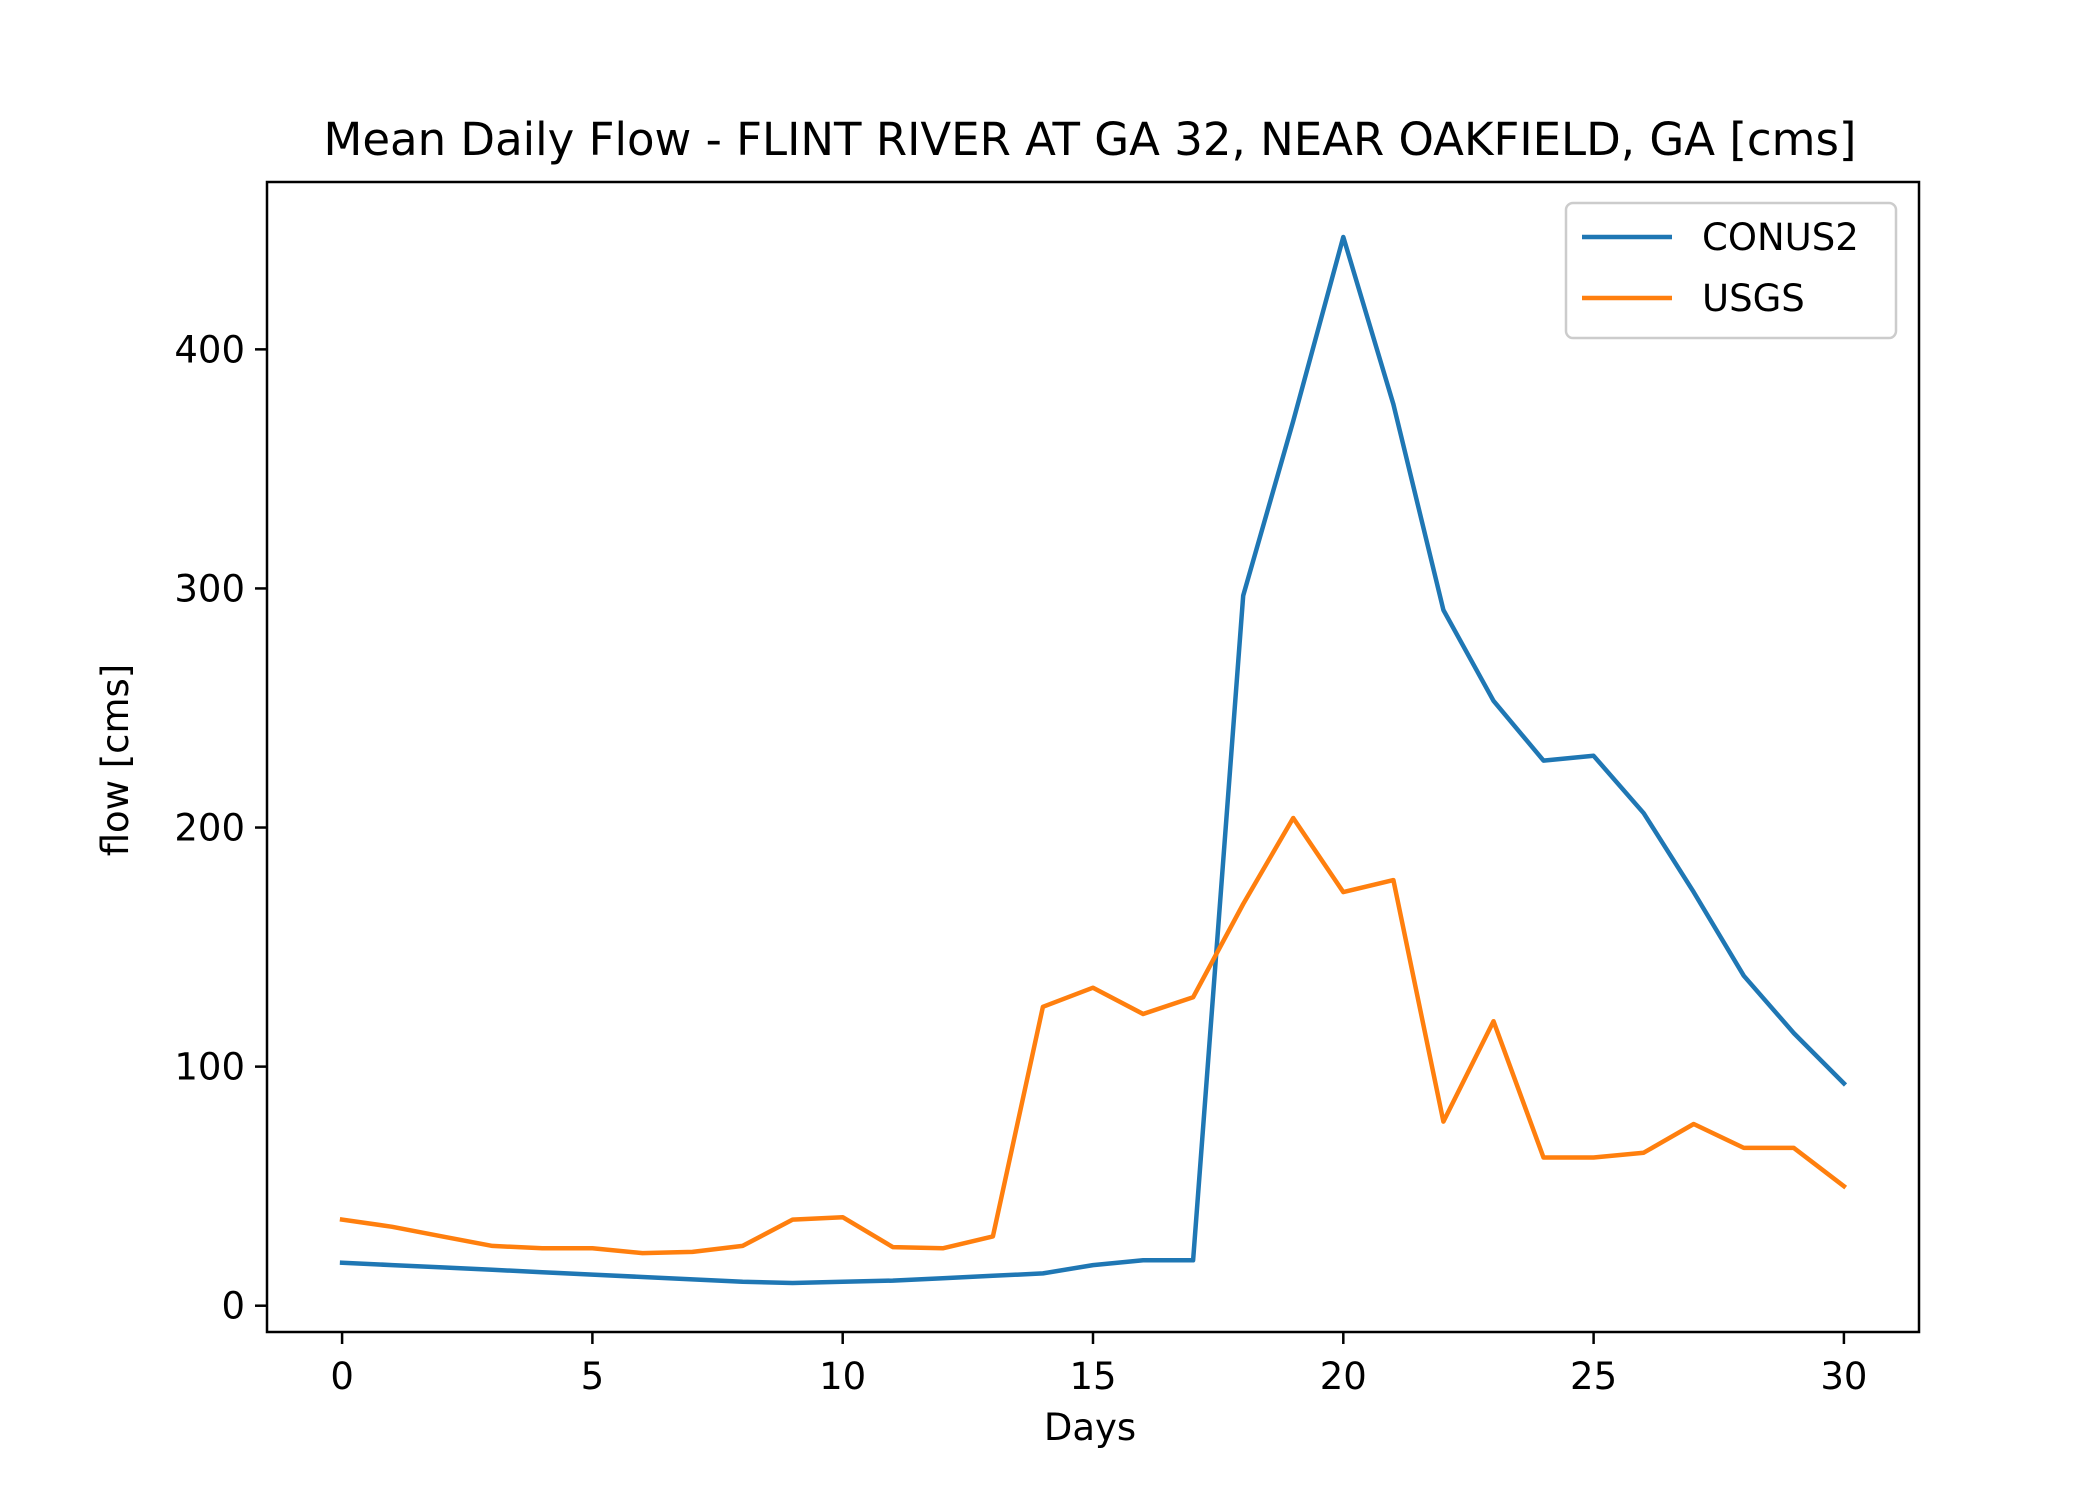  I want to click on x-tick-label: 10, so click(842, 1376).